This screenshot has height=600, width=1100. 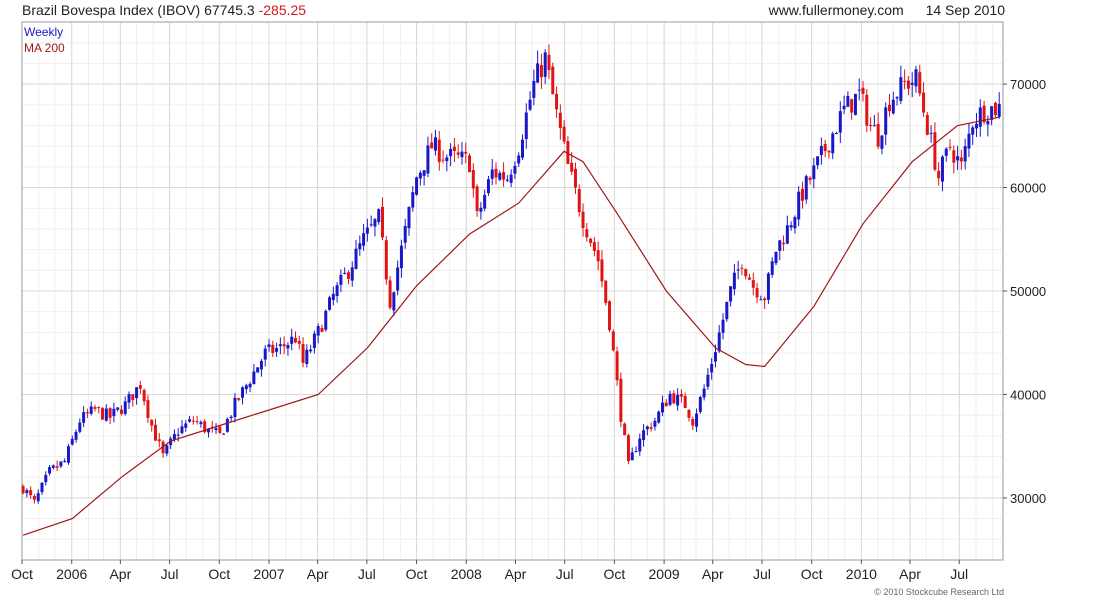 What do you see at coordinates (466, 574) in the screenshot?
I see `x-tick-label: 2008` at bounding box center [466, 574].